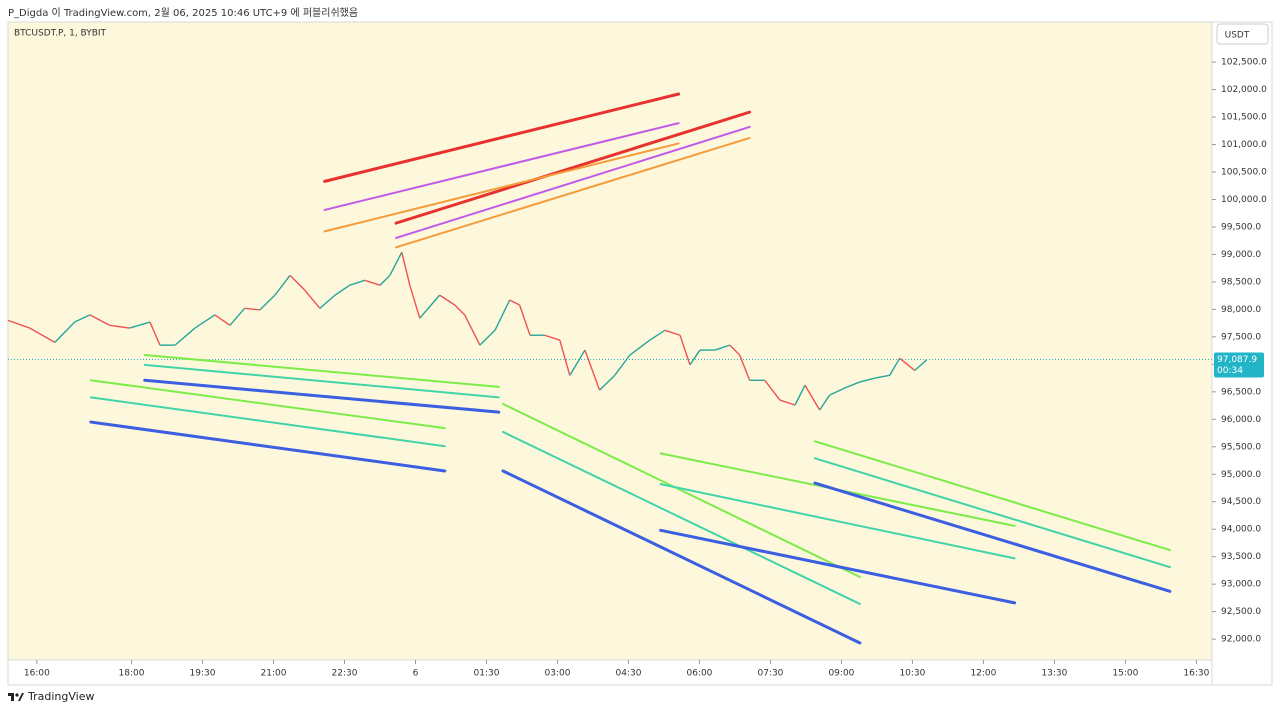  Describe the element at coordinates (1241, 310) in the screenshot. I see `y-tick-label: 98,000.0` at that location.